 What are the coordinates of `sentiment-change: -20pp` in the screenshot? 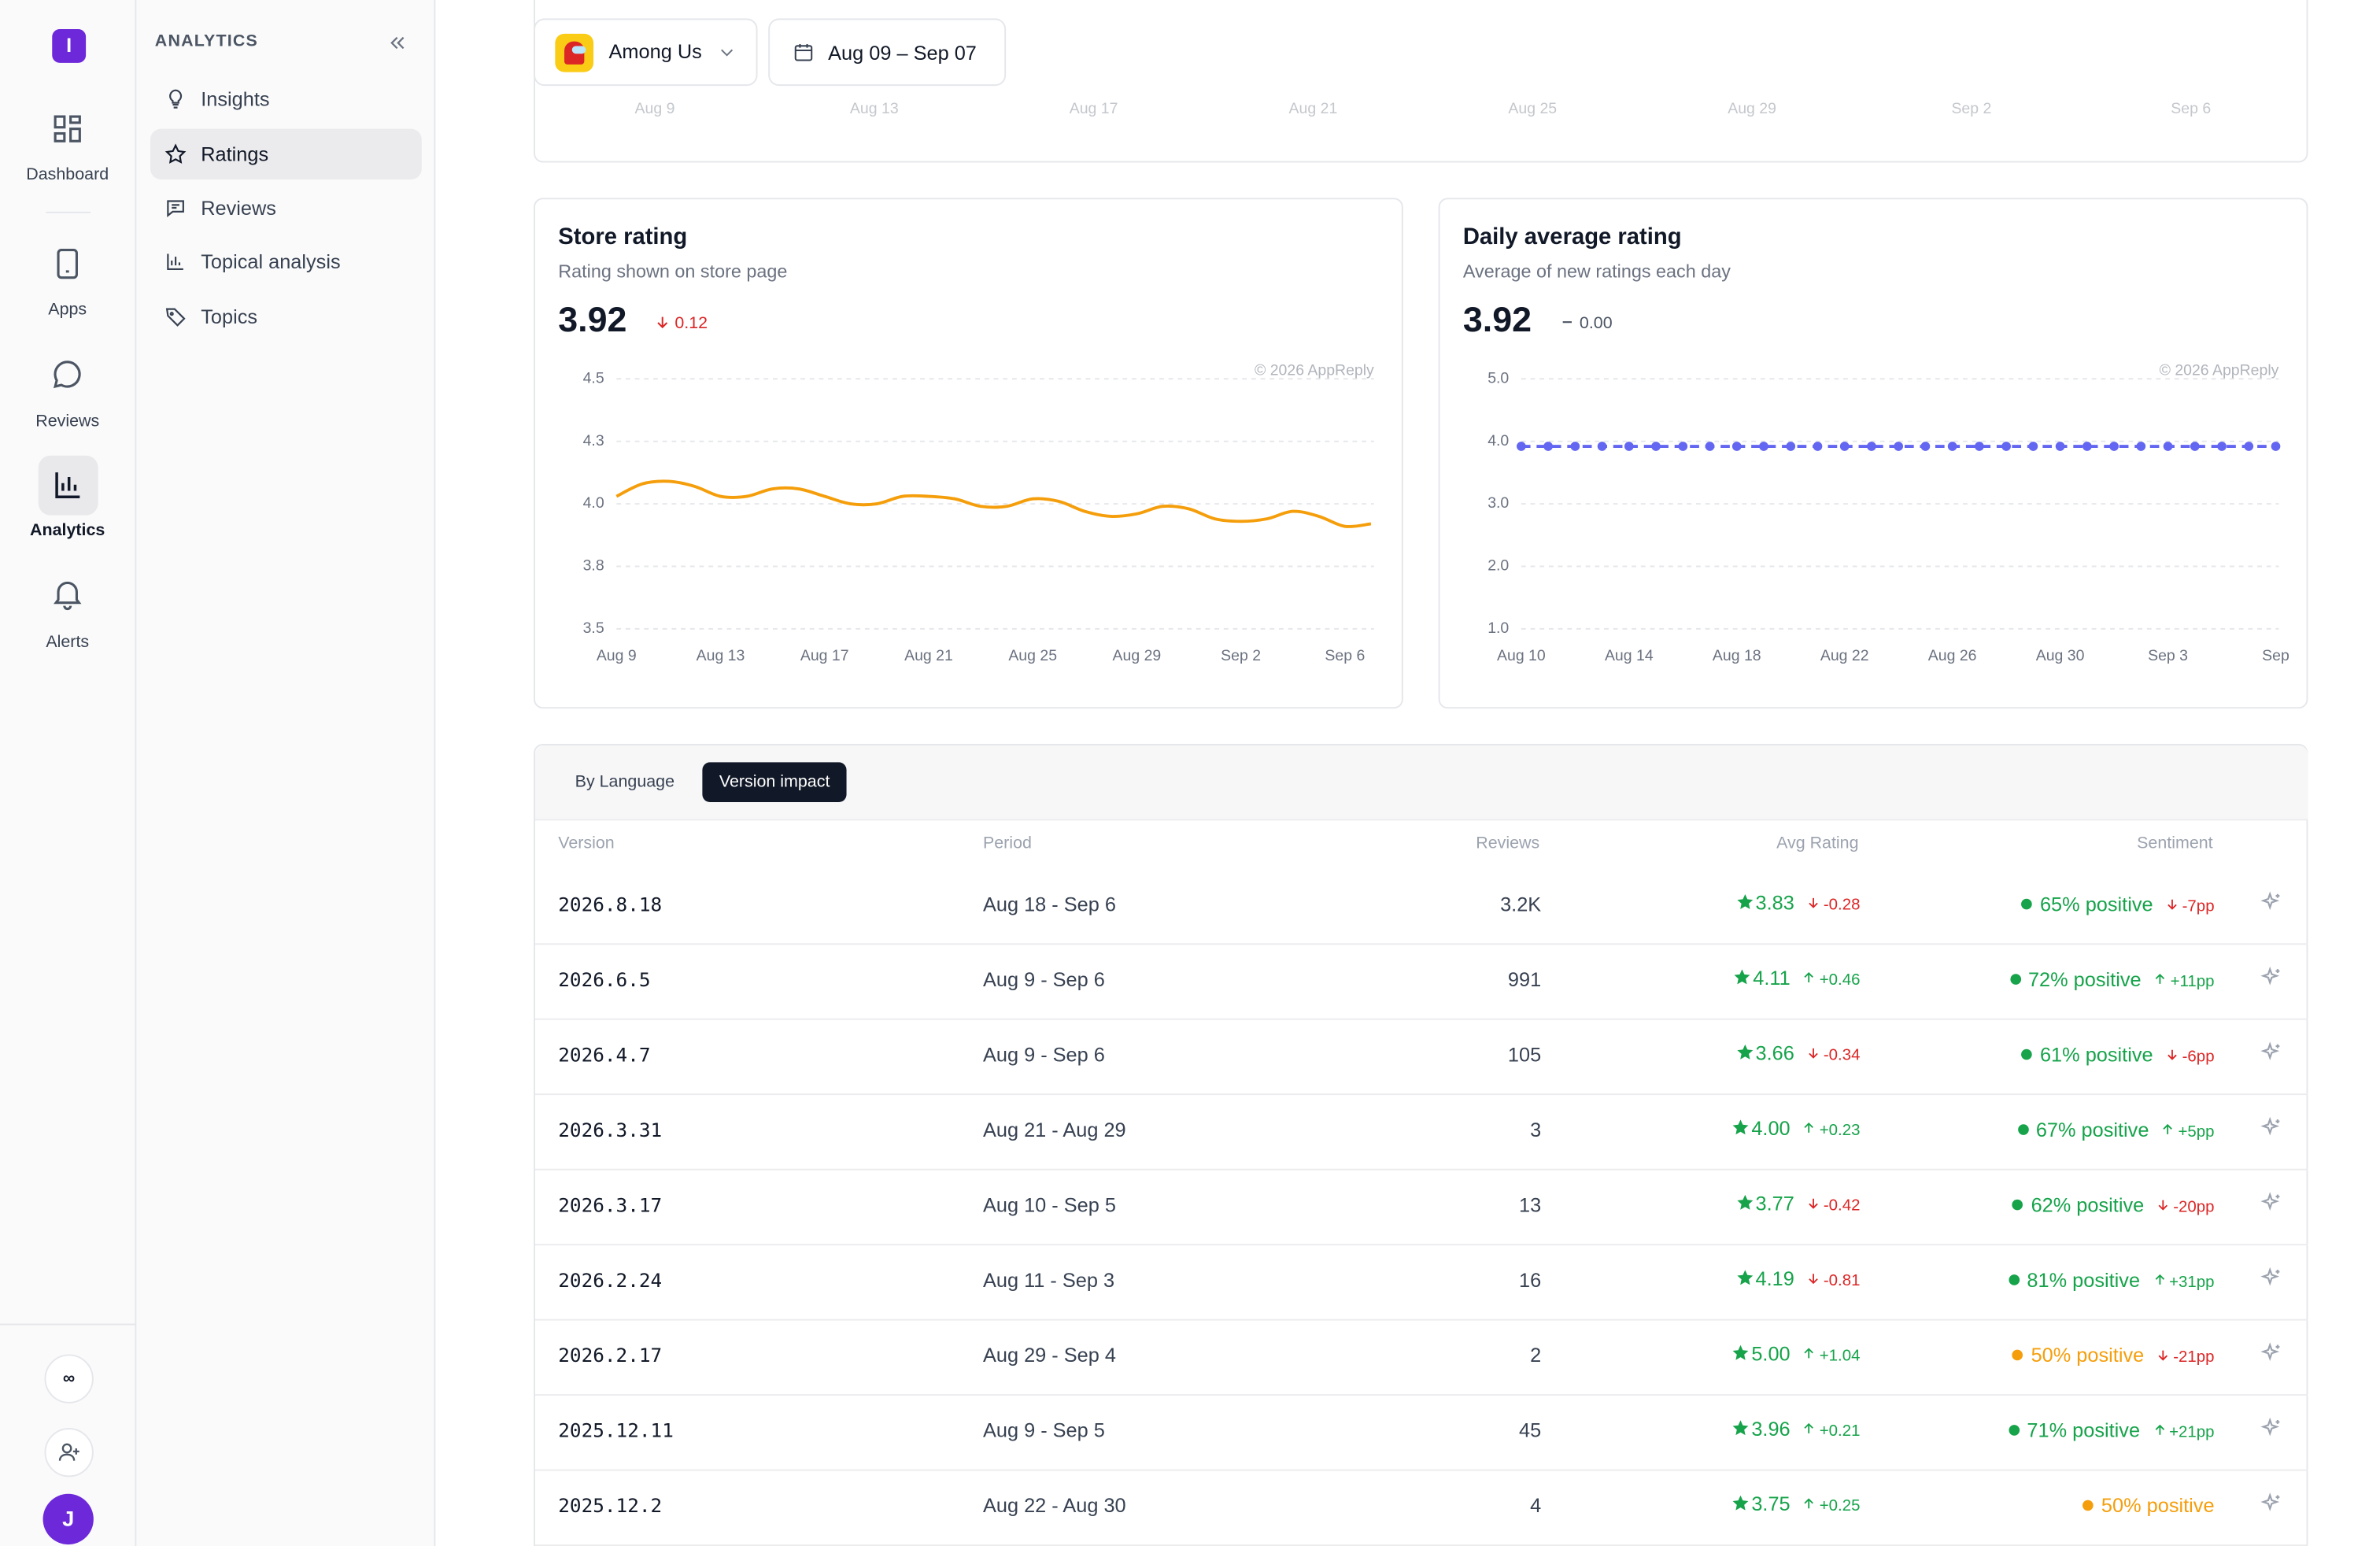 It's located at (2179, 1207).